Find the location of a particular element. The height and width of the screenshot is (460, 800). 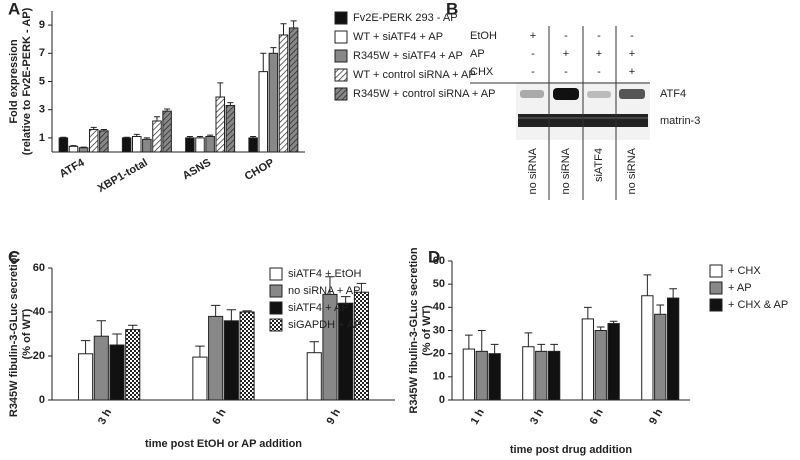

y-tick-label: 20 is located at coordinates (39, 356).